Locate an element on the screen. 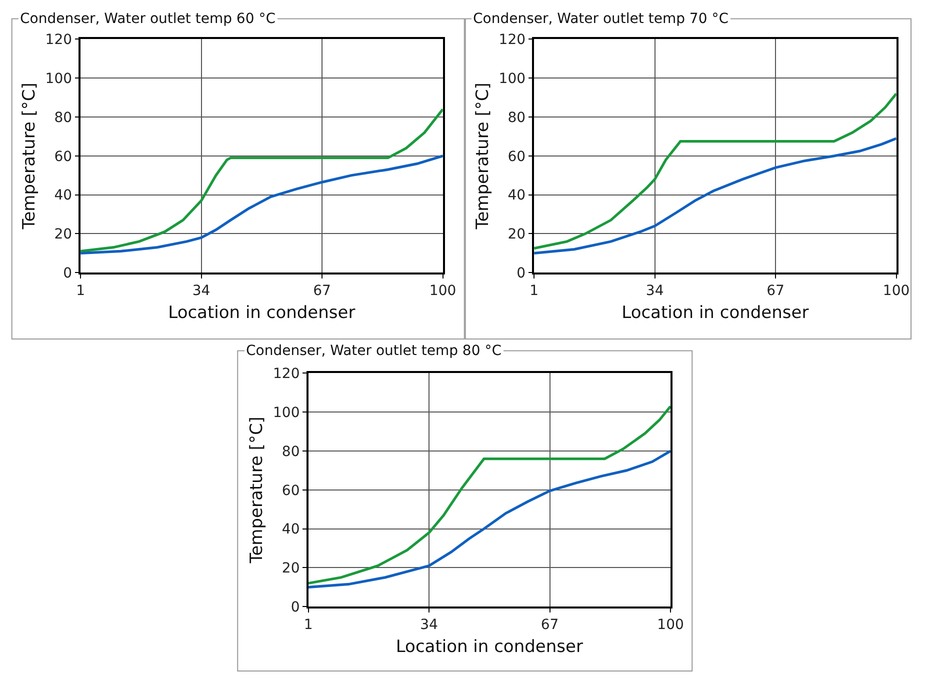  chart-title: Condenser, Water outlet temp 60 °C is located at coordinates (148, 19).